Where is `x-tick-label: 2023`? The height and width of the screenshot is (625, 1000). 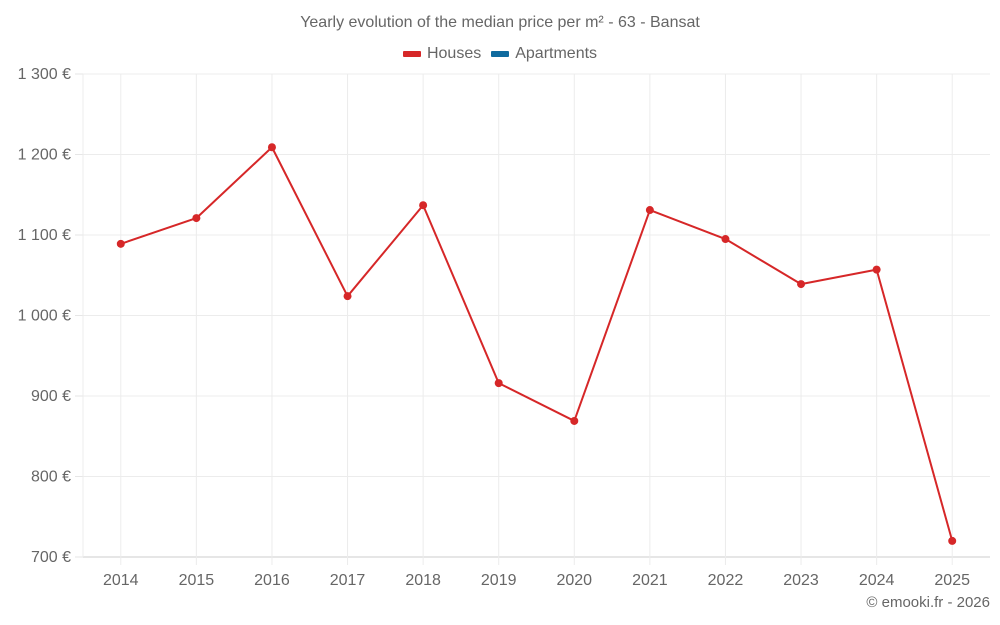 x-tick-label: 2023 is located at coordinates (801, 580).